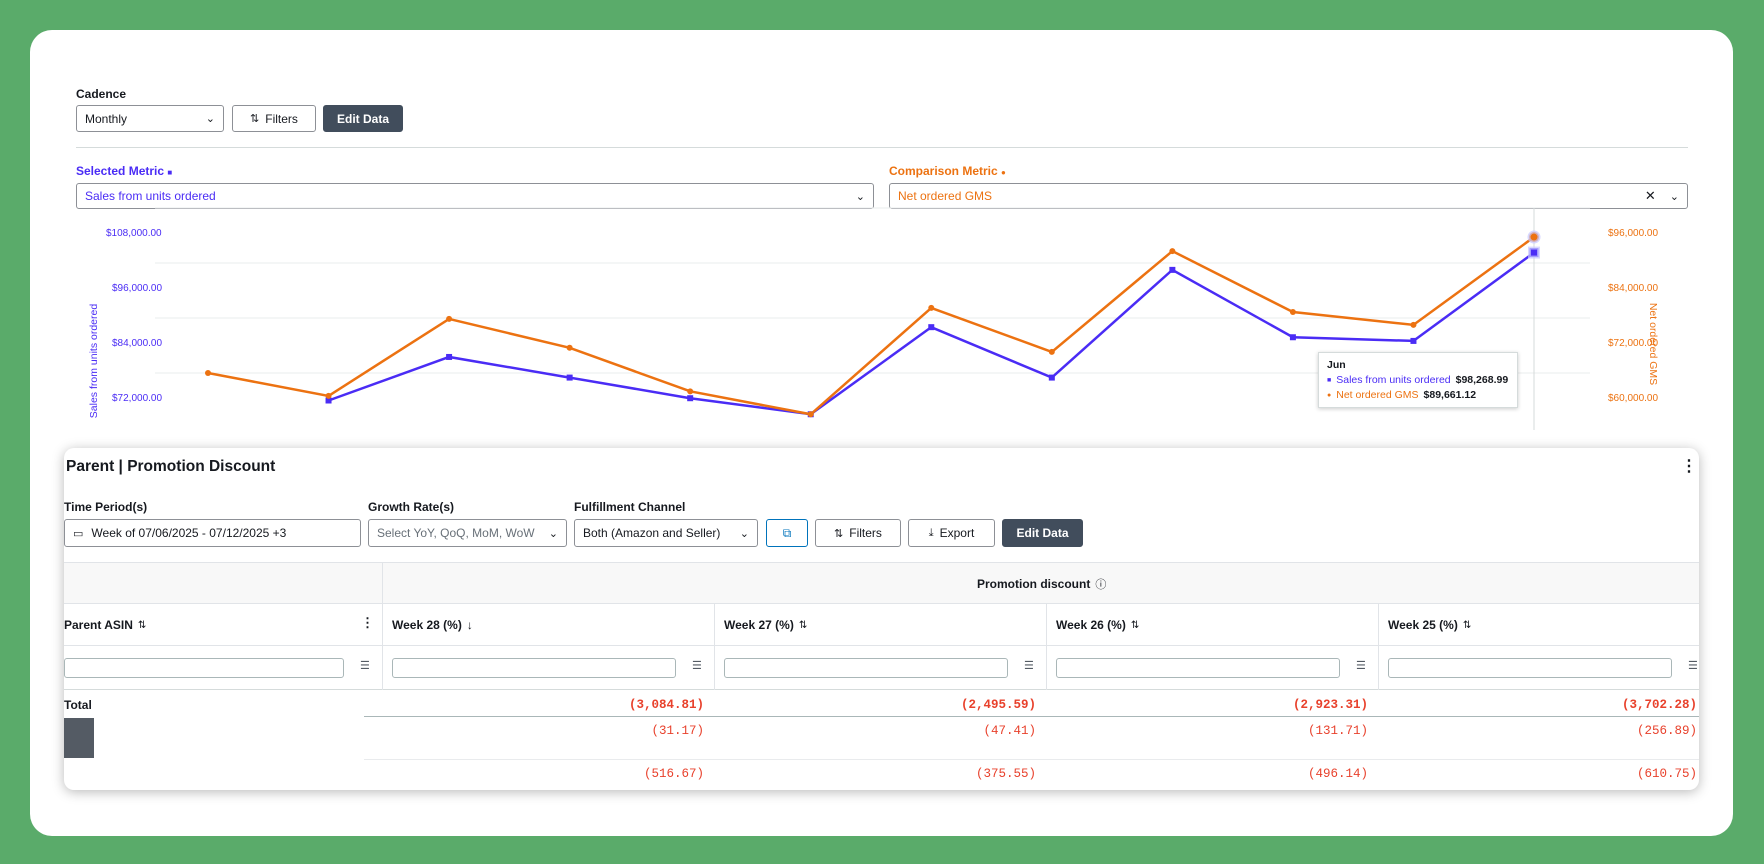 Image resolution: width=1764 pixels, height=864 pixels. Describe the element at coordinates (101, 94) in the screenshot. I see `cadence-label: Cadence` at that location.